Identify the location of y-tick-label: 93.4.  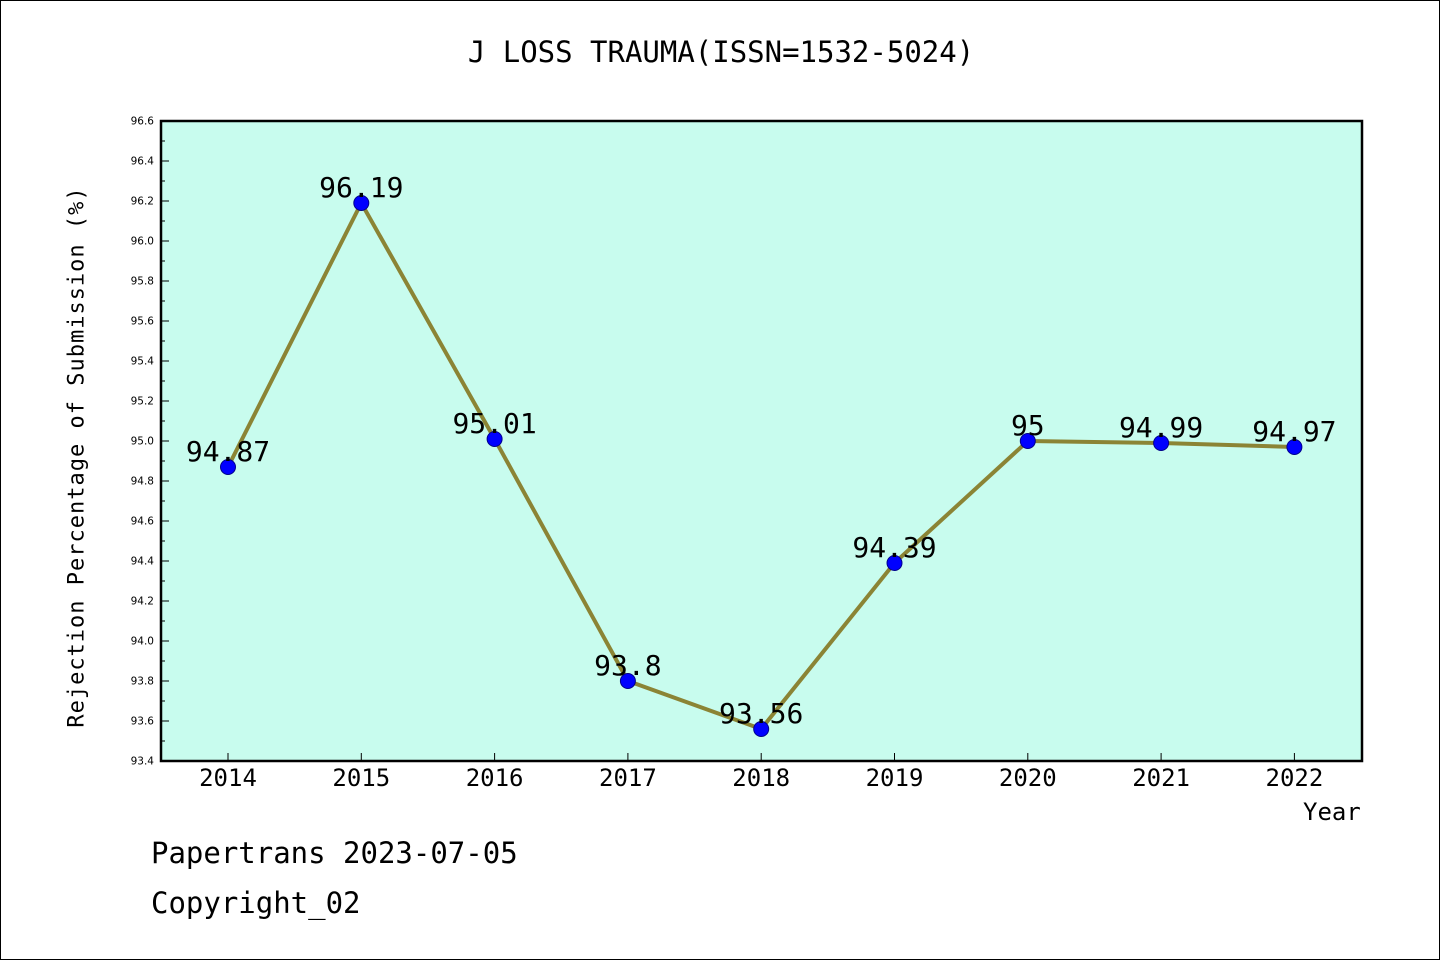
(143, 762).